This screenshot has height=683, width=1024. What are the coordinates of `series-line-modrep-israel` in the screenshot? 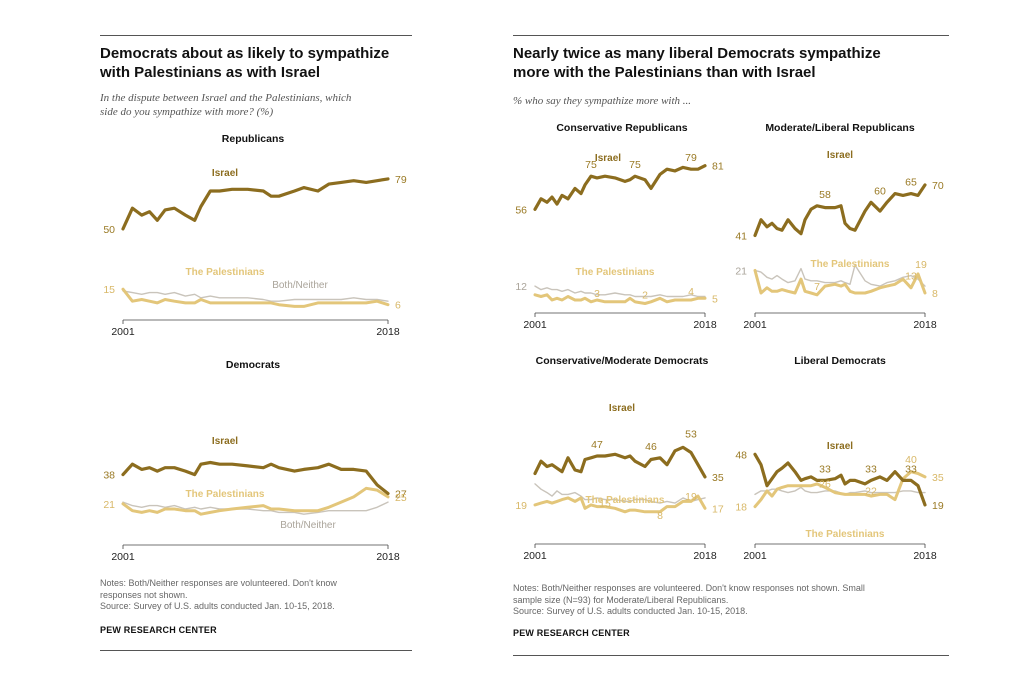 It's located at (840, 210).